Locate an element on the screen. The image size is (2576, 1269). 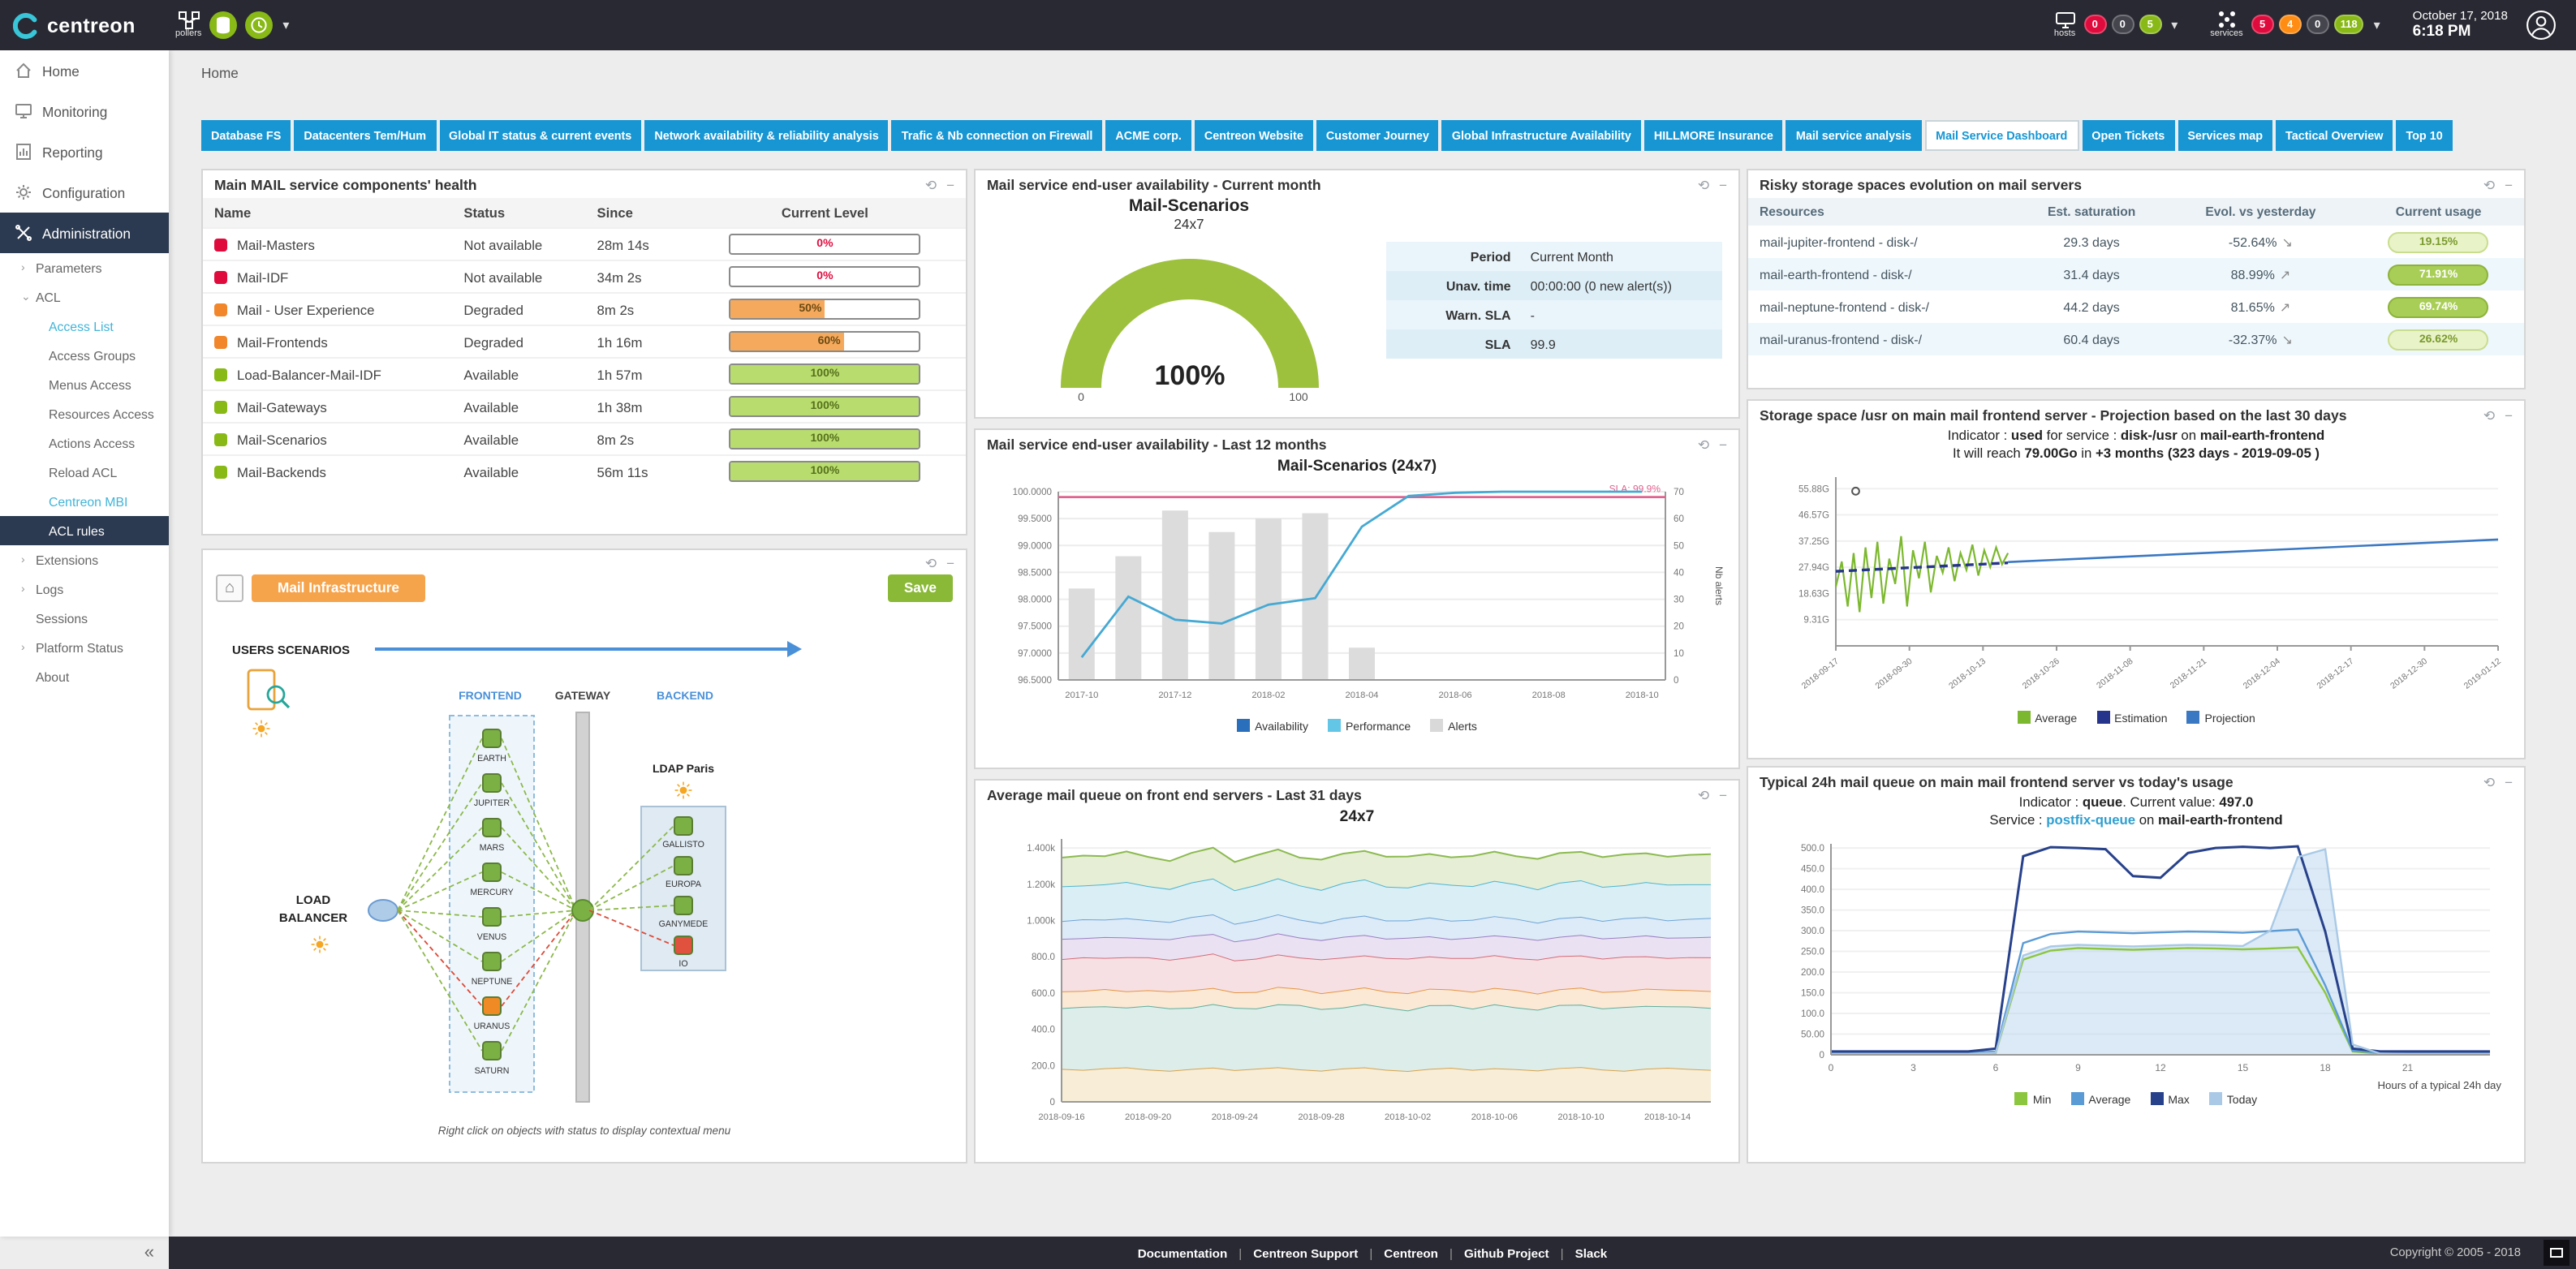
sidebar-item-resources-access: Resources Access is located at coordinates (84, 413).